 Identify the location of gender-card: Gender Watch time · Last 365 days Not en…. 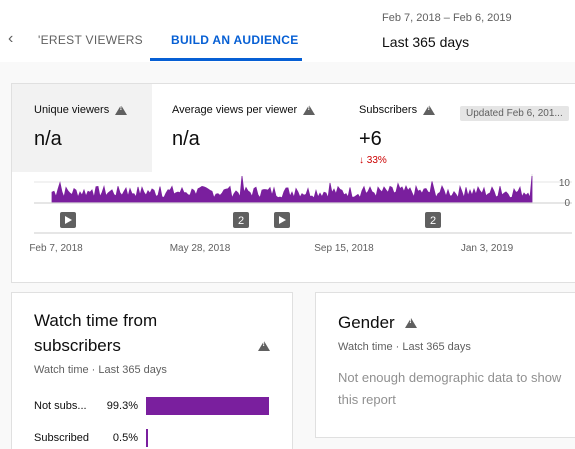
(445, 365).